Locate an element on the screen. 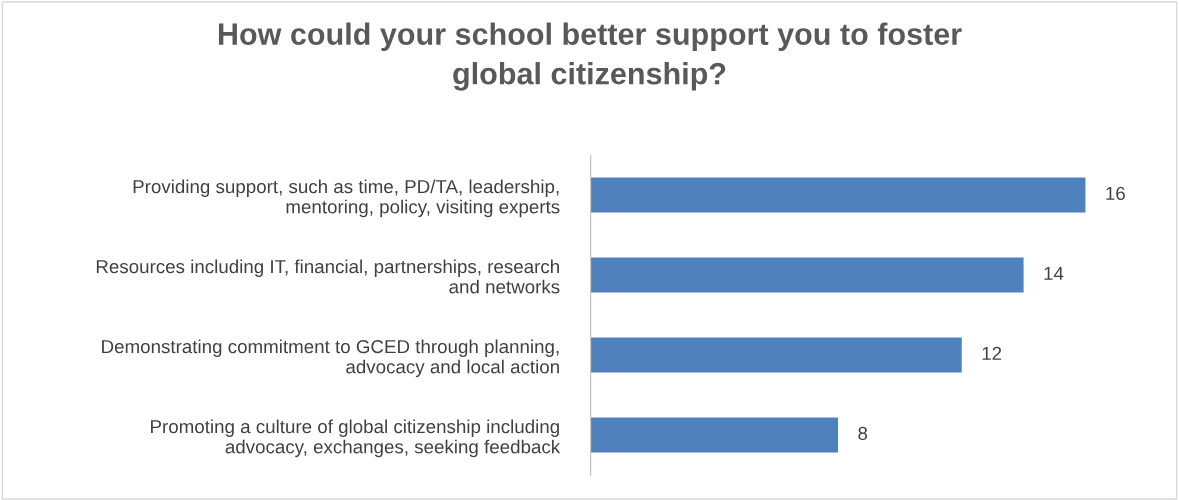 The width and height of the screenshot is (1179, 500). data-label: 14 is located at coordinates (1054, 273).